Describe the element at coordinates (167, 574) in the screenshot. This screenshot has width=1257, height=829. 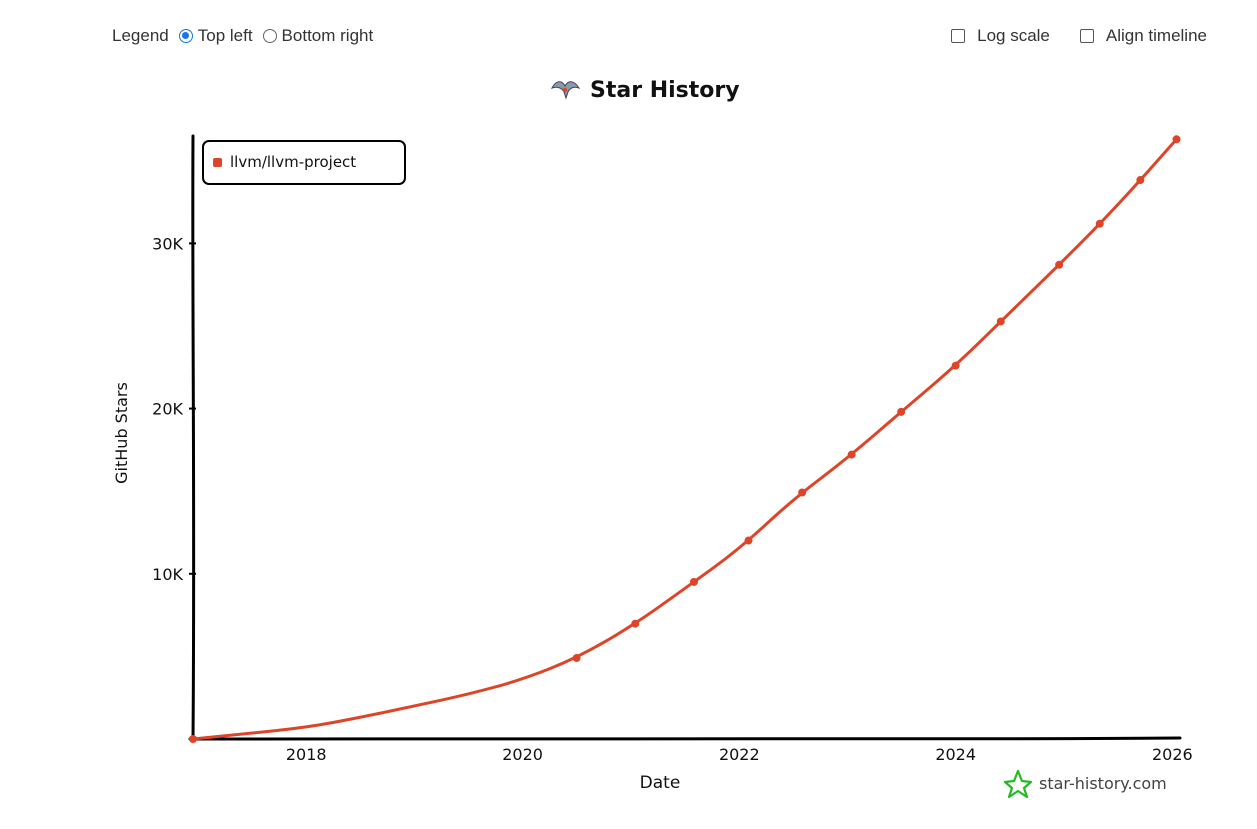
I see `y-tick-label: 10K` at that location.